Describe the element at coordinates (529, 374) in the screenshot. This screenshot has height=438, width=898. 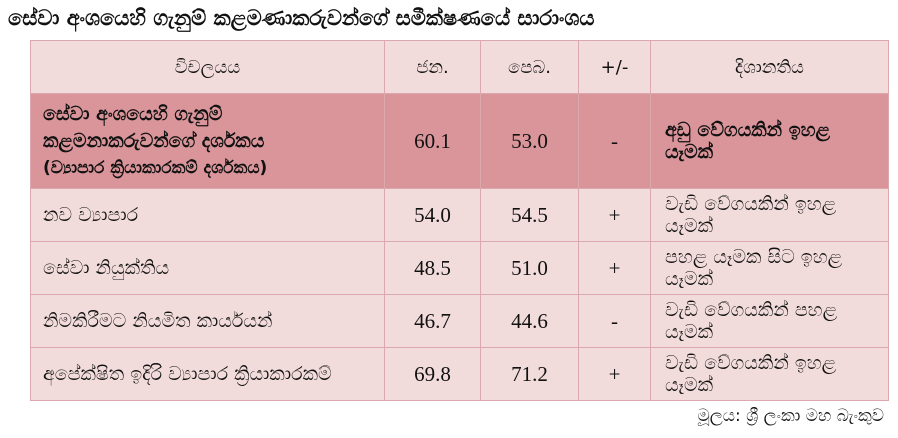
I see `row-feb: 71.2` at that location.